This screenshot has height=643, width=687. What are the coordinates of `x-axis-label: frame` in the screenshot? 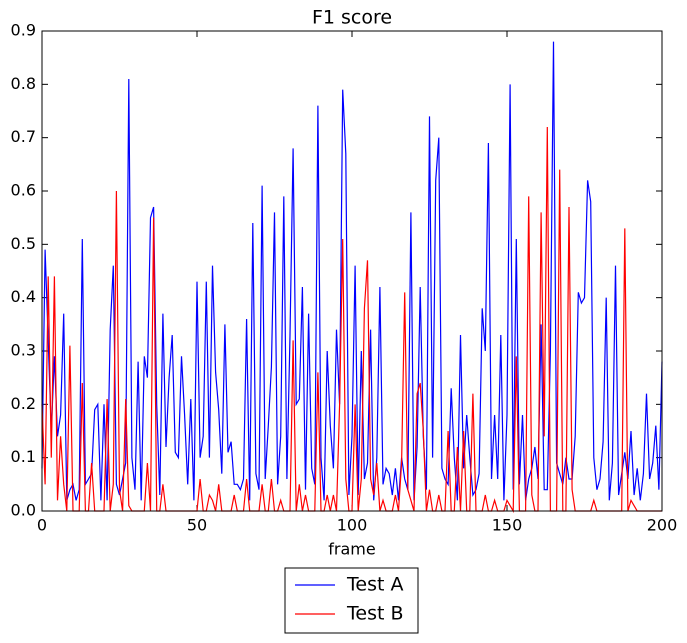 It's located at (351, 549).